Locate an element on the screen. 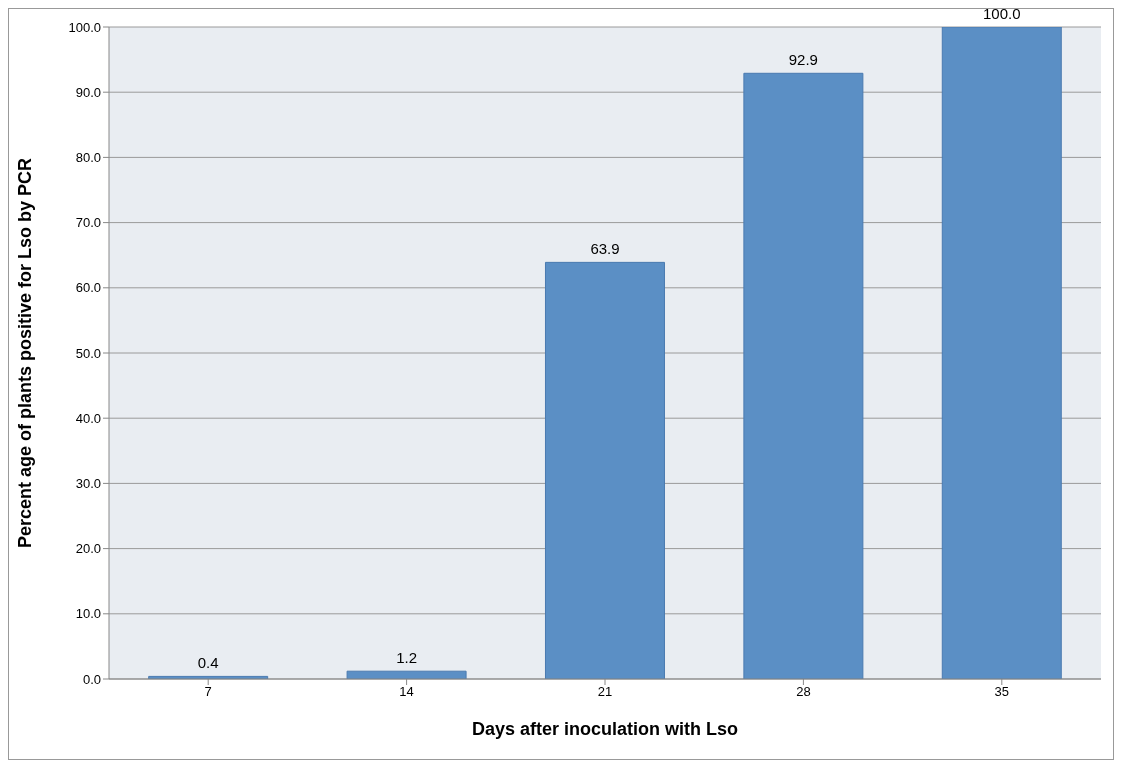  y-tick-label: 30.0 is located at coordinates (88, 484).